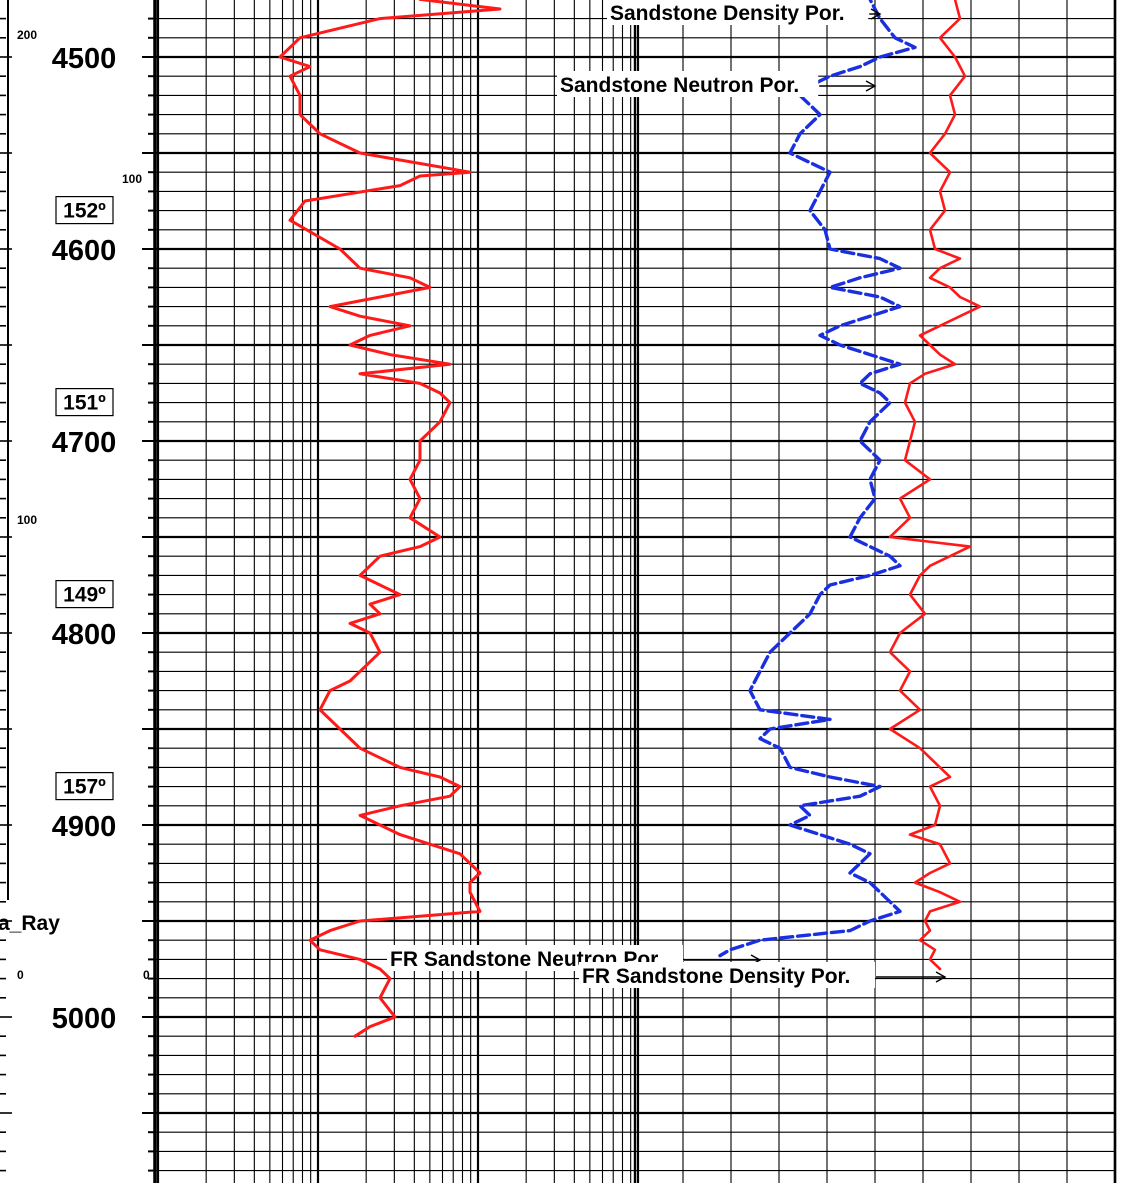  What do you see at coordinates (84, 59) in the screenshot?
I see `depth-label: 4500` at bounding box center [84, 59].